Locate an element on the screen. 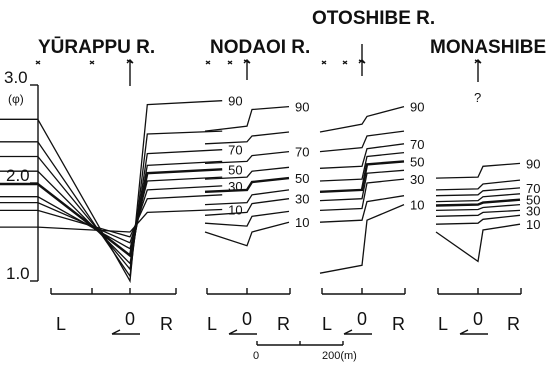  percentile-label-monashibe-10: 10 is located at coordinates (533, 224).